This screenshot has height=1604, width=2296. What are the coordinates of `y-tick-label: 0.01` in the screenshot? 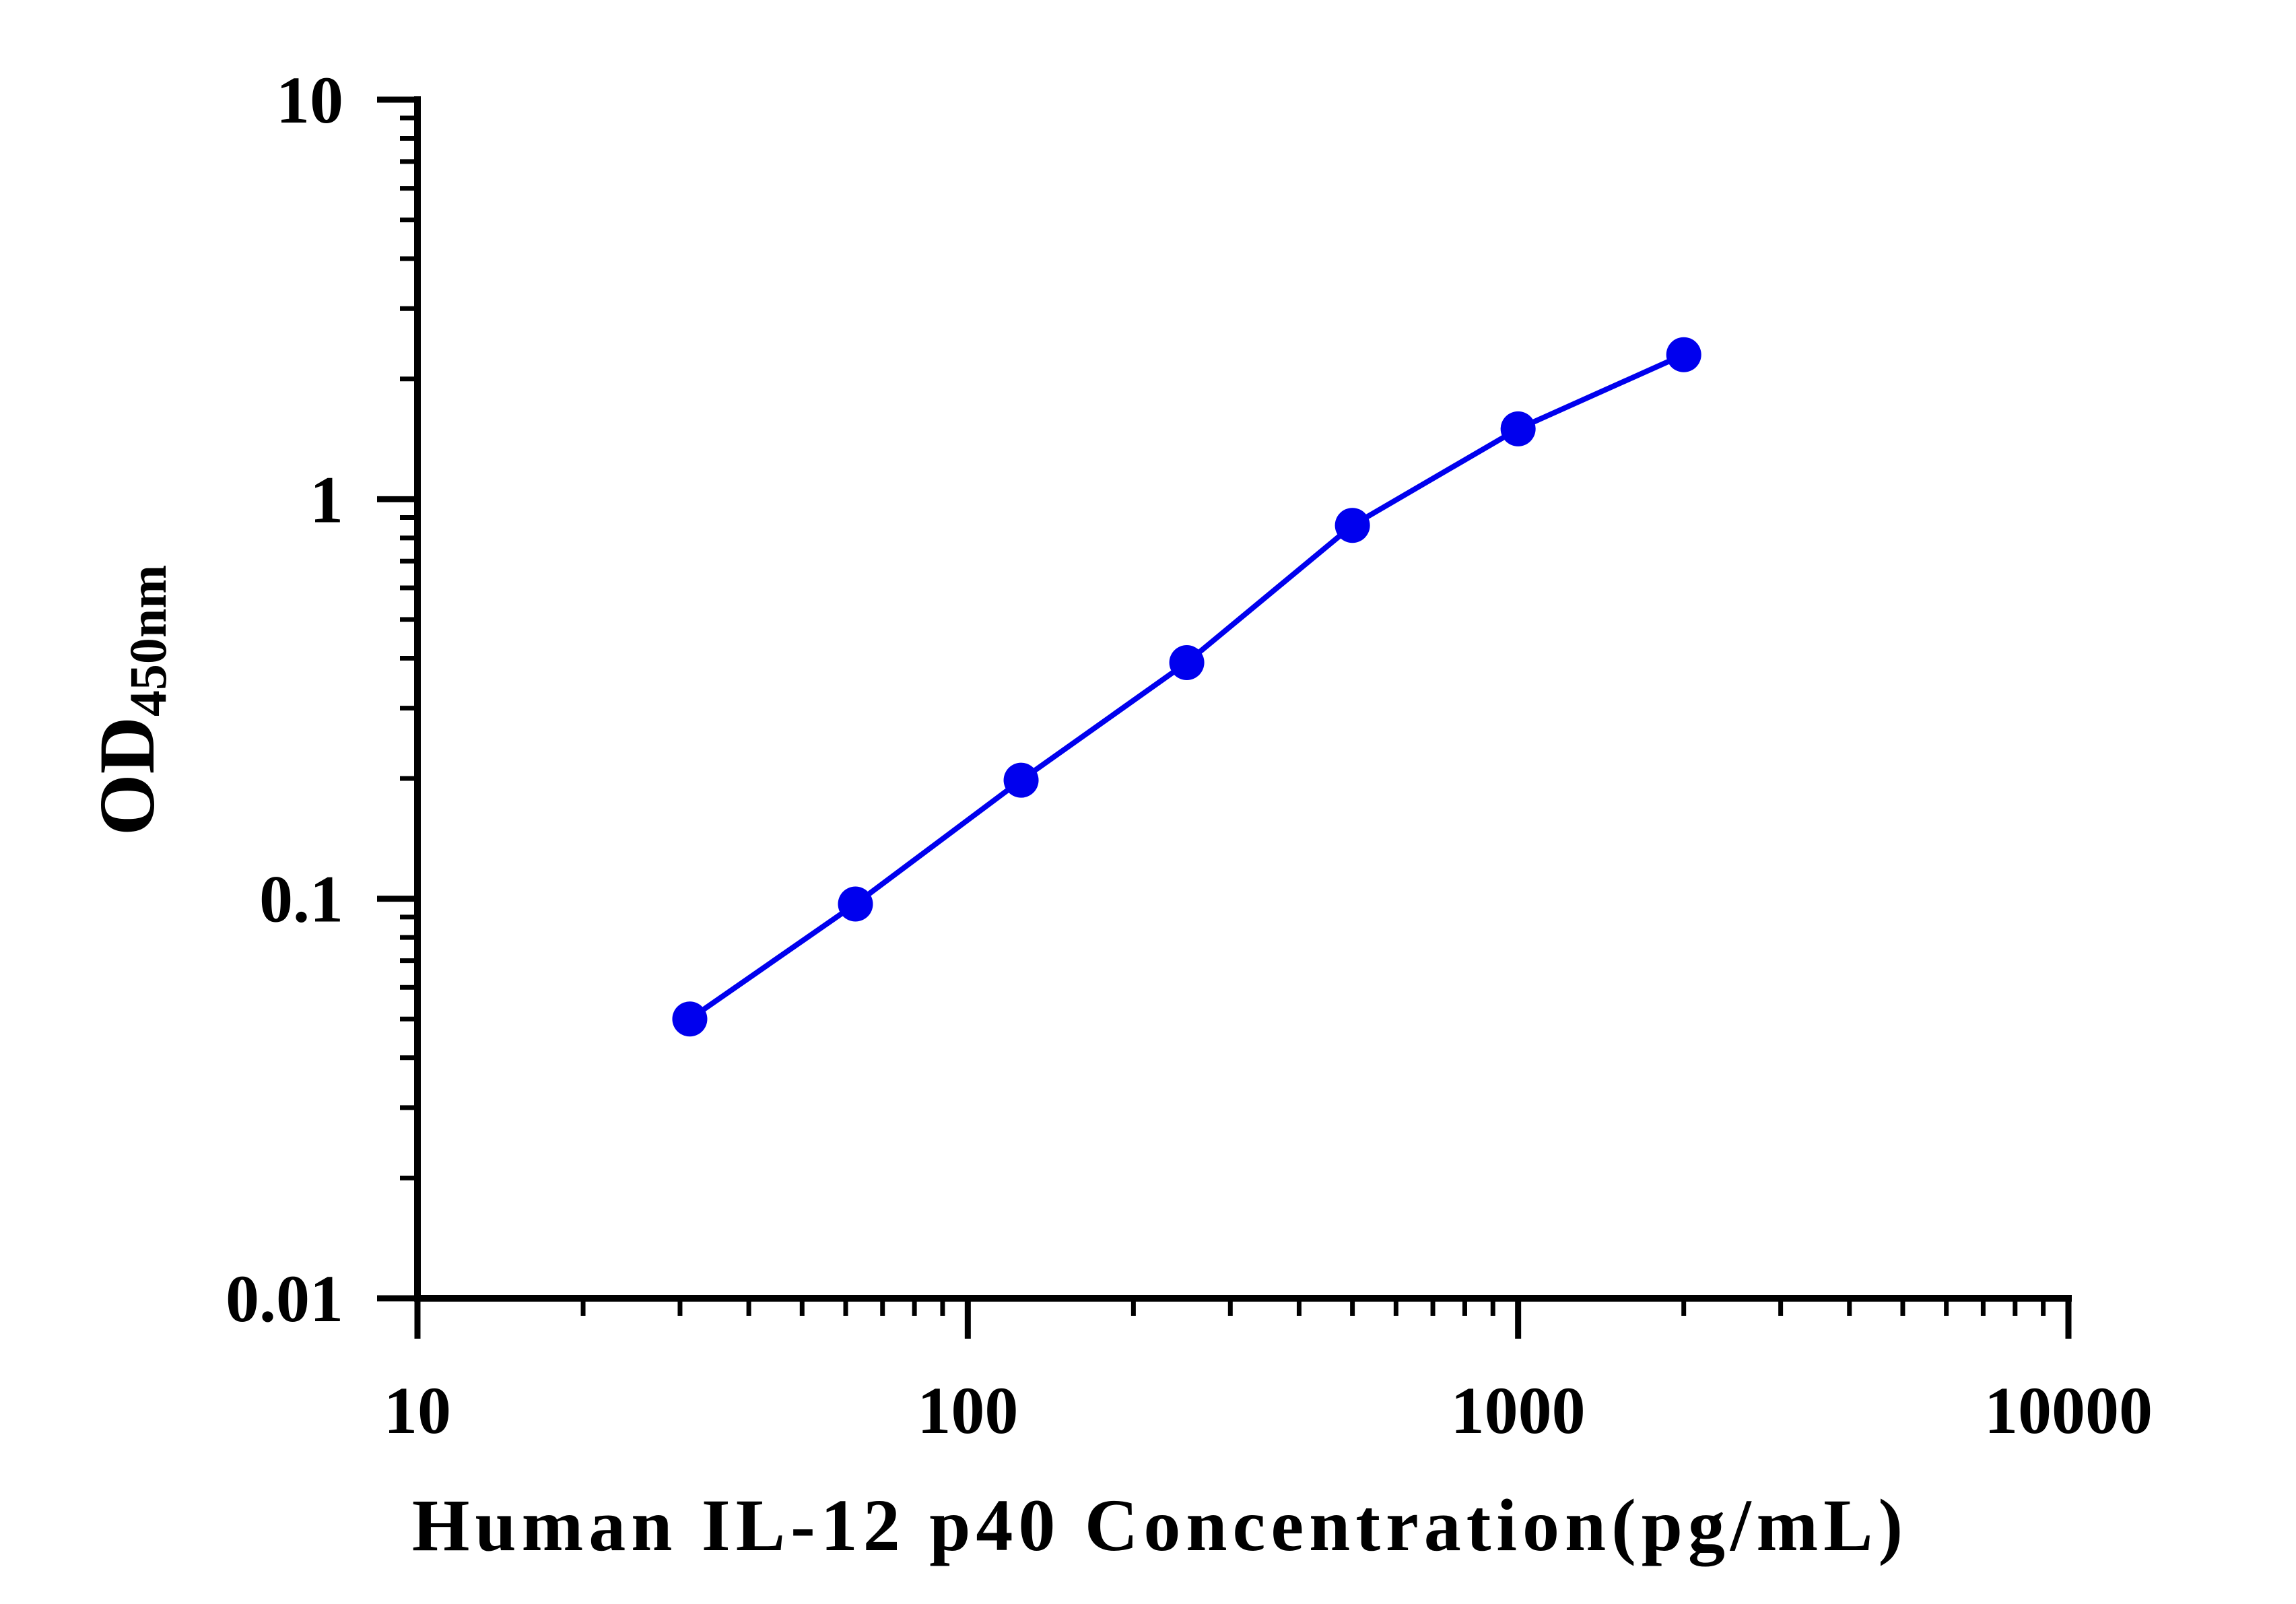 It's located at (284, 1299).